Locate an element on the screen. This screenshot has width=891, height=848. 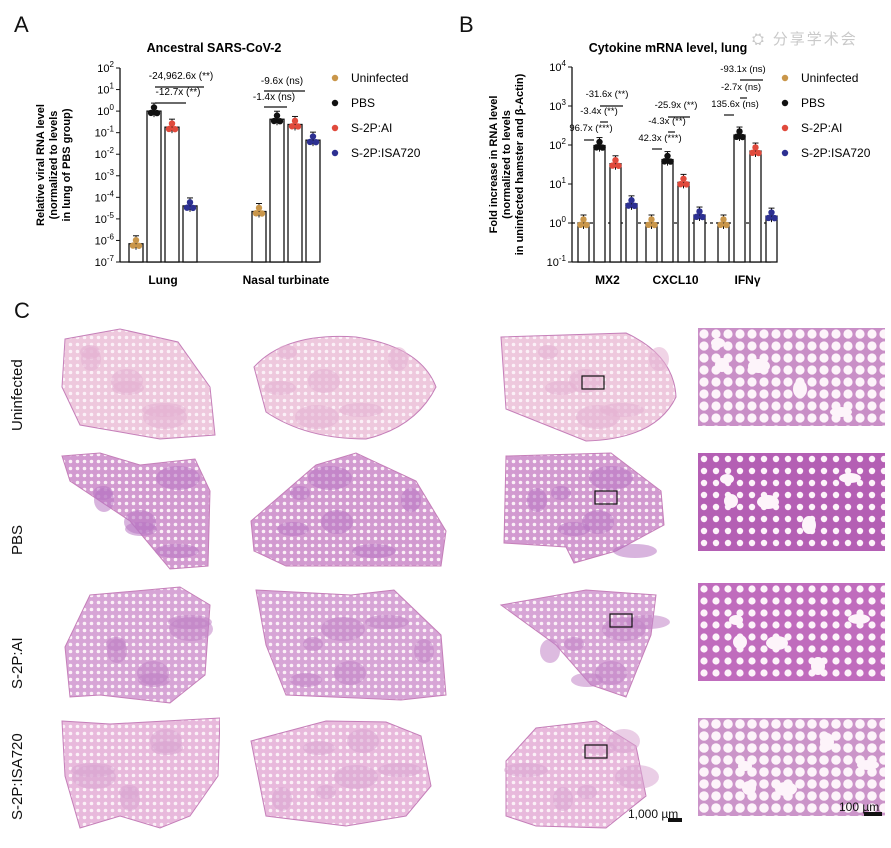
significance-label: 42.3x (***) is located at coordinates (659, 138).